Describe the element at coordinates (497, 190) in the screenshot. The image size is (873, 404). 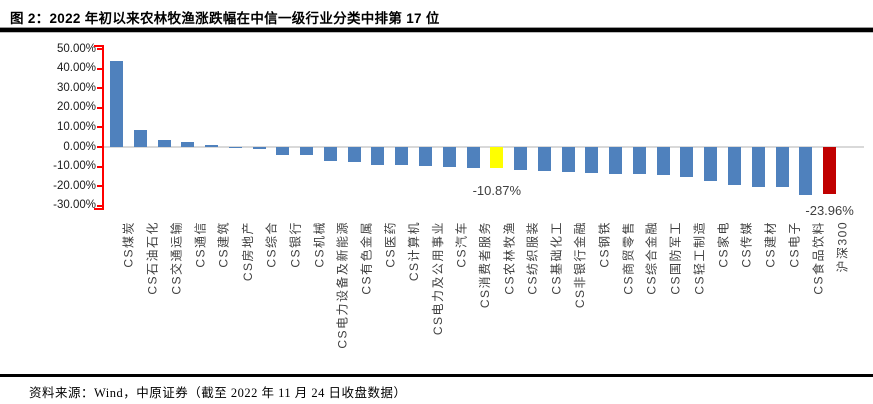
I see `data-label-CS农林牧渔: -10.87%` at that location.